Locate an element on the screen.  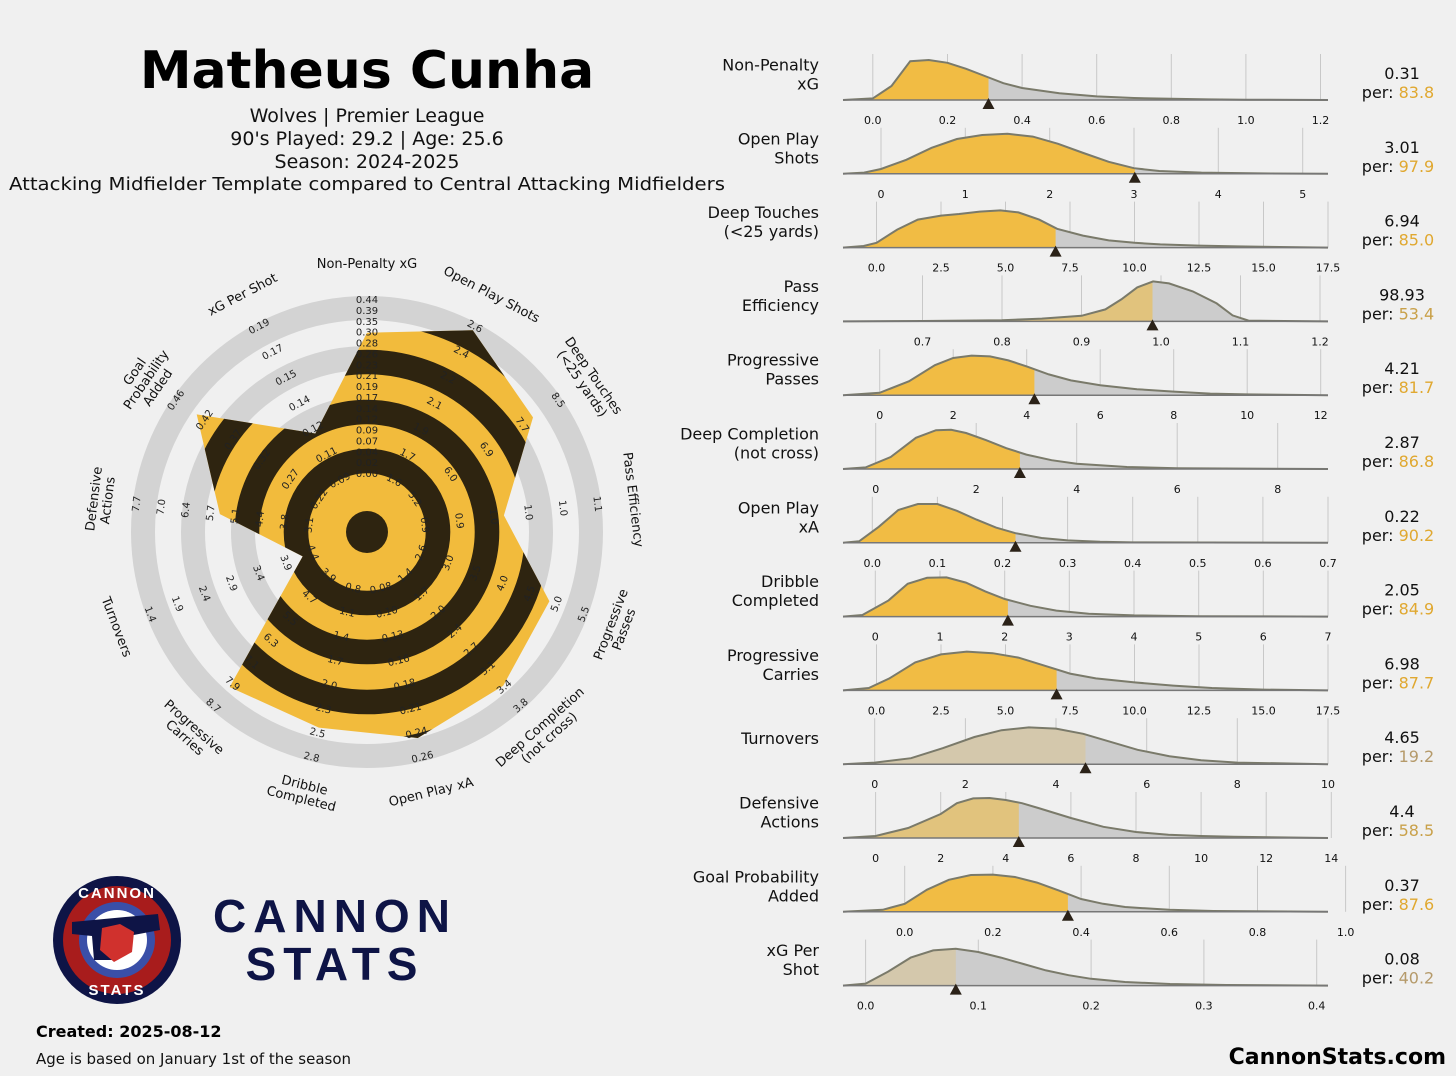
radar-tick-label: 1.9 is located at coordinates (177, 604).